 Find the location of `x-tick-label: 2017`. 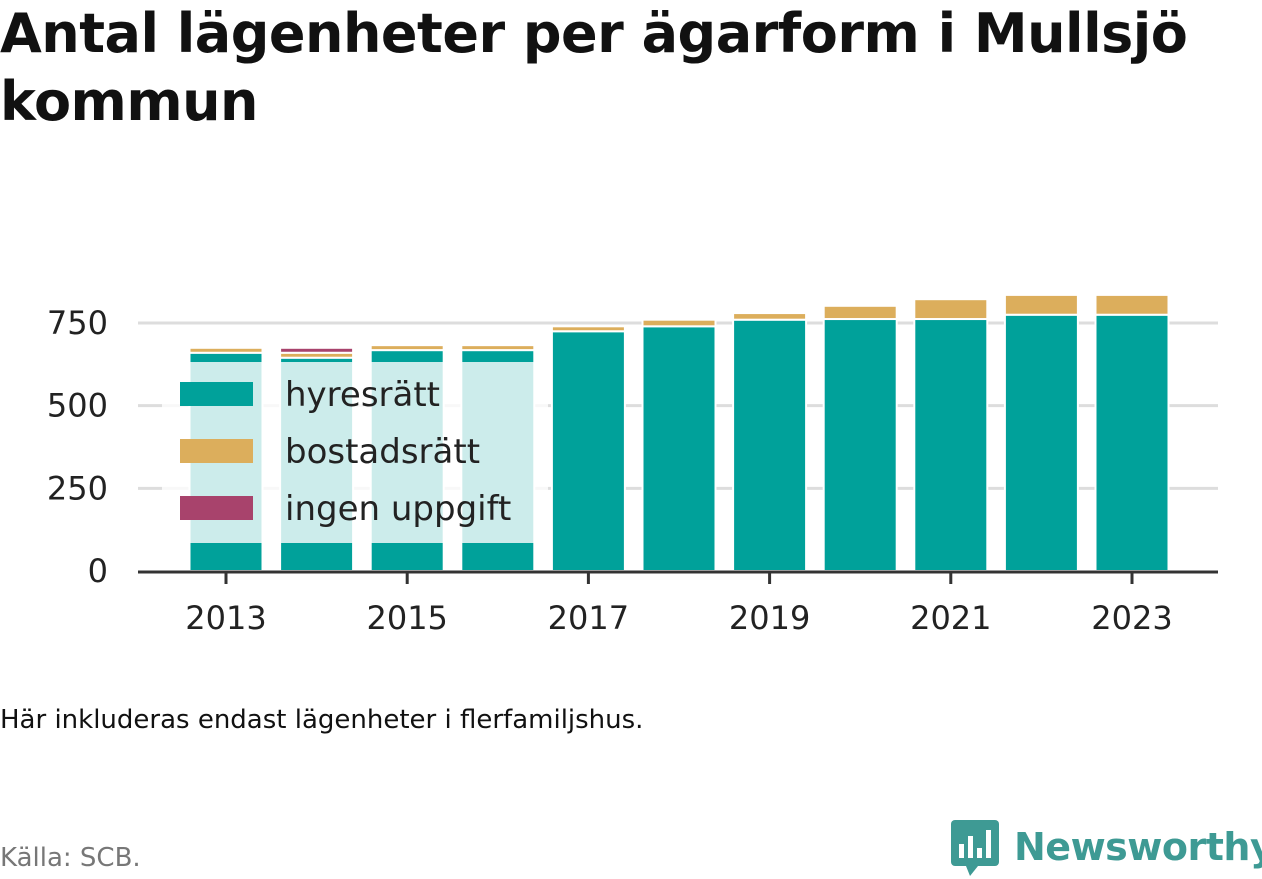

x-tick-label: 2017 is located at coordinates (588, 618).